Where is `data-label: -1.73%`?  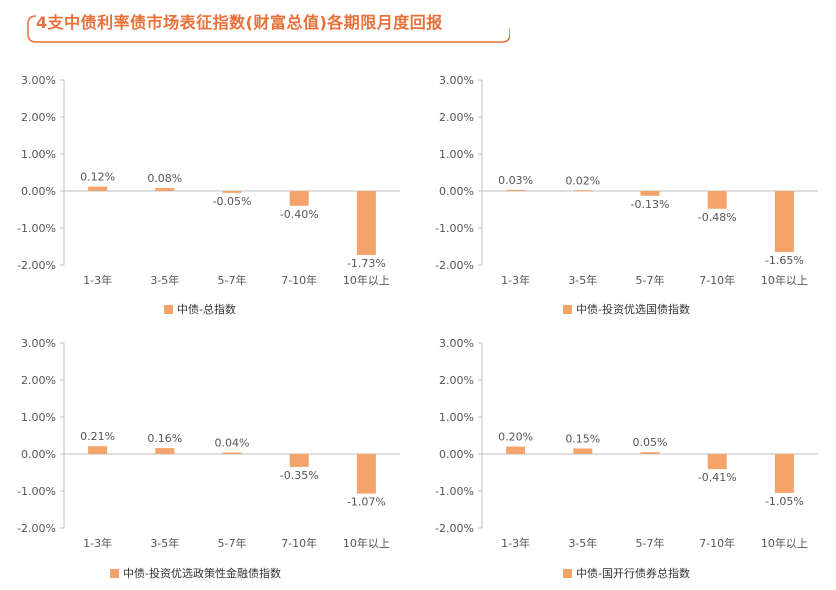 data-label: -1.73% is located at coordinates (366, 263).